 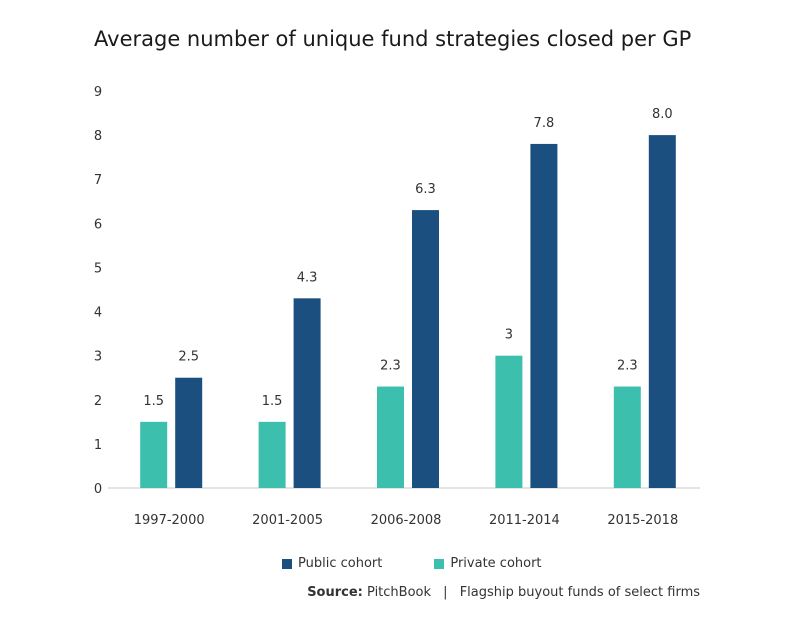 What do you see at coordinates (188, 357) in the screenshot?
I see `data-label-public-1997-2000: 2.5` at bounding box center [188, 357].